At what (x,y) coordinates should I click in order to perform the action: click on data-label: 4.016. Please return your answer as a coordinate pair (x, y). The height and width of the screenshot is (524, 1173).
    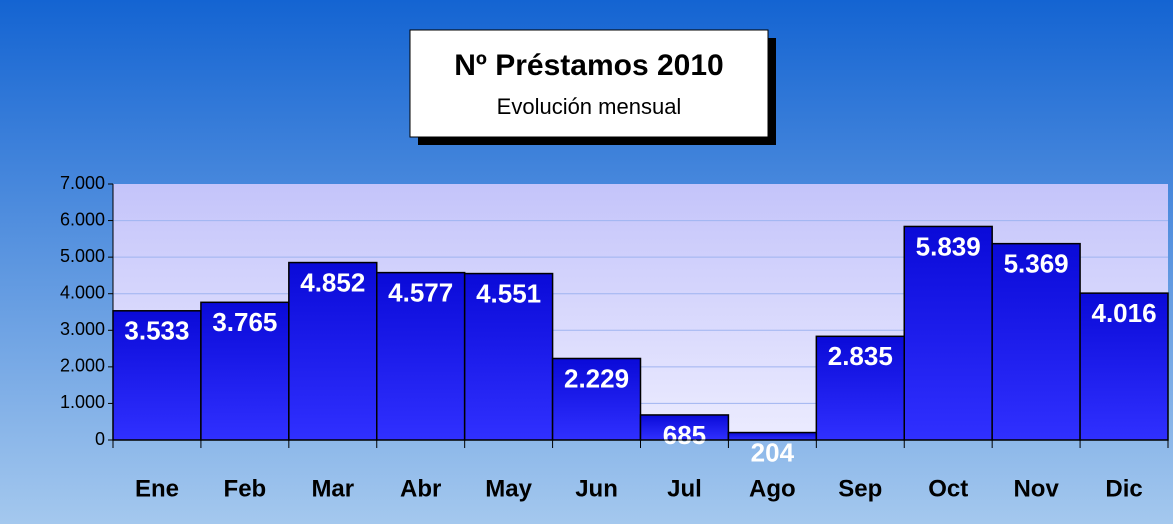
    Looking at the image, I should click on (1124, 313).